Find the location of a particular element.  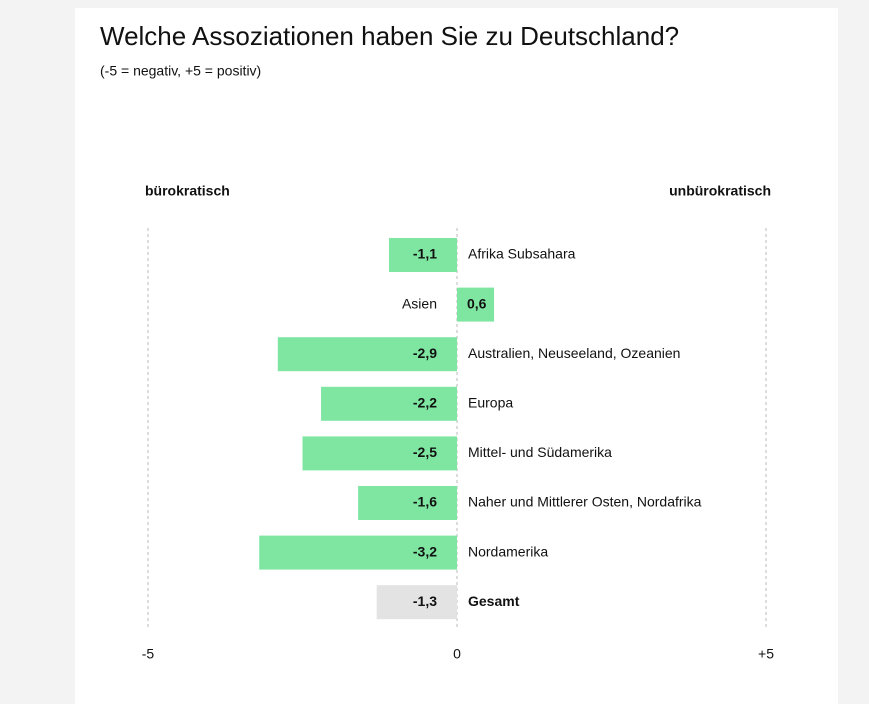

chart-subtitle: (-5 = negativ, +5 = positiv) is located at coordinates (180, 71).